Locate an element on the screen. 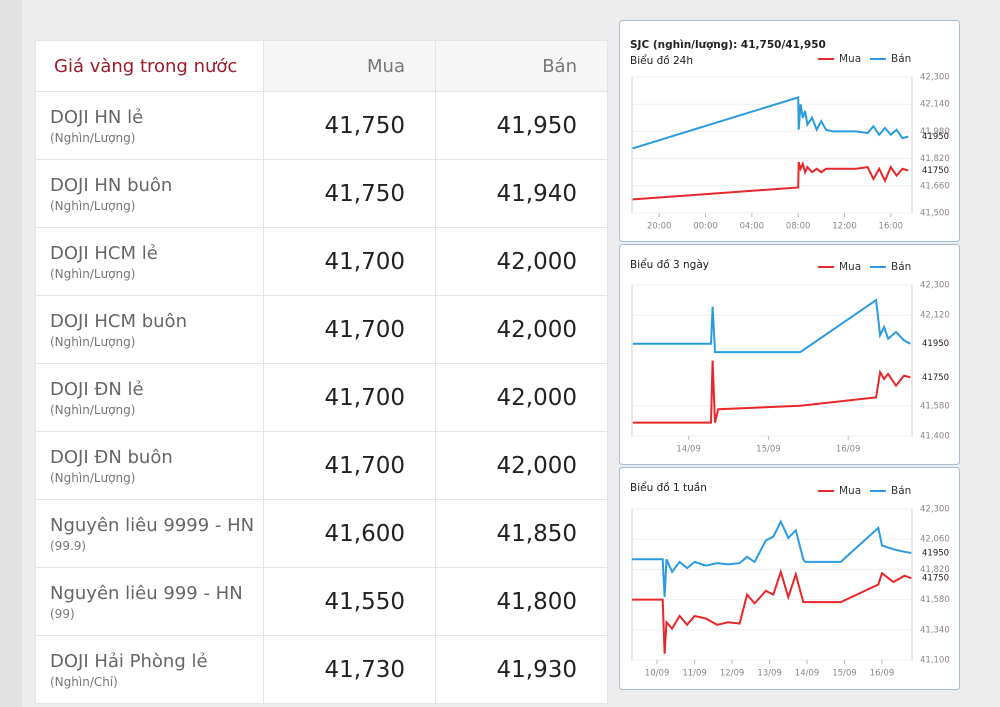  header-row: Giá vàng trong nước Mua Bán is located at coordinates (321, 66).